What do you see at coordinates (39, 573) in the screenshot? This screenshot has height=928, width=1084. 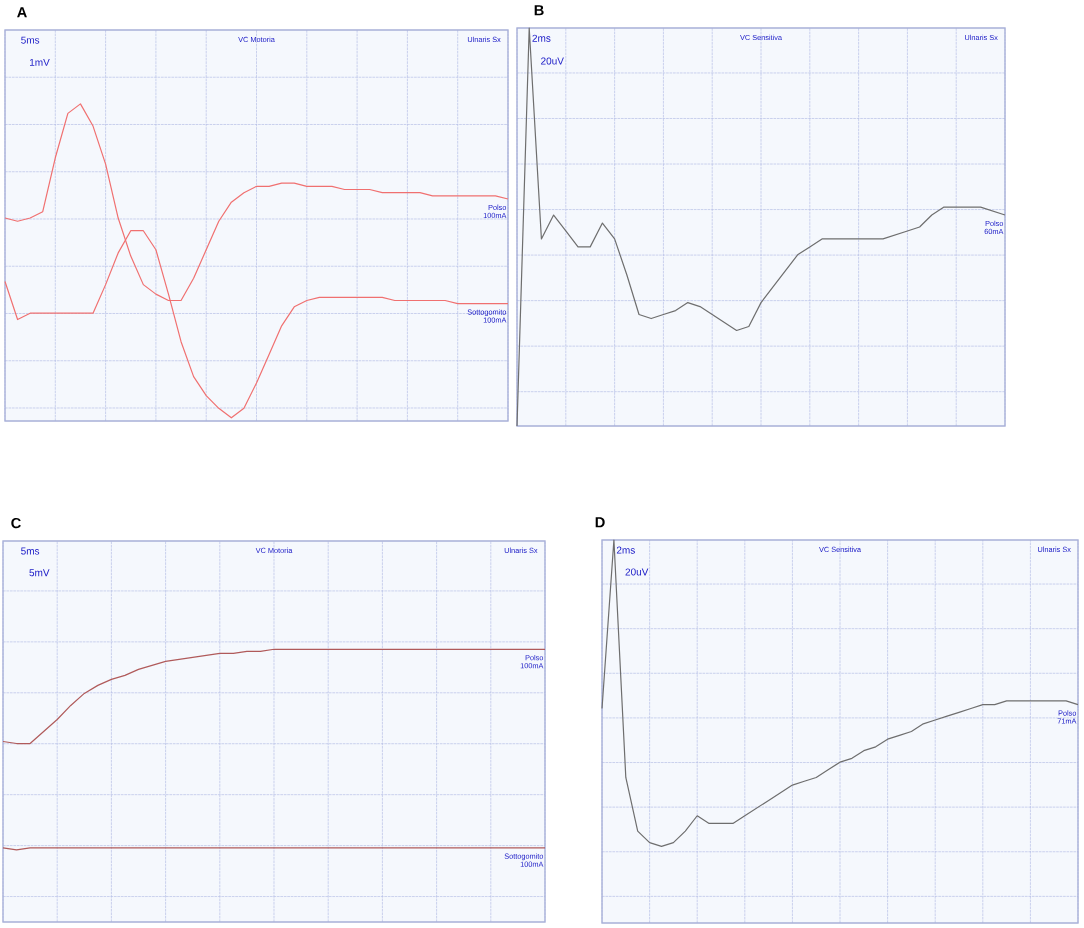 I see `text: 5mV` at bounding box center [39, 573].